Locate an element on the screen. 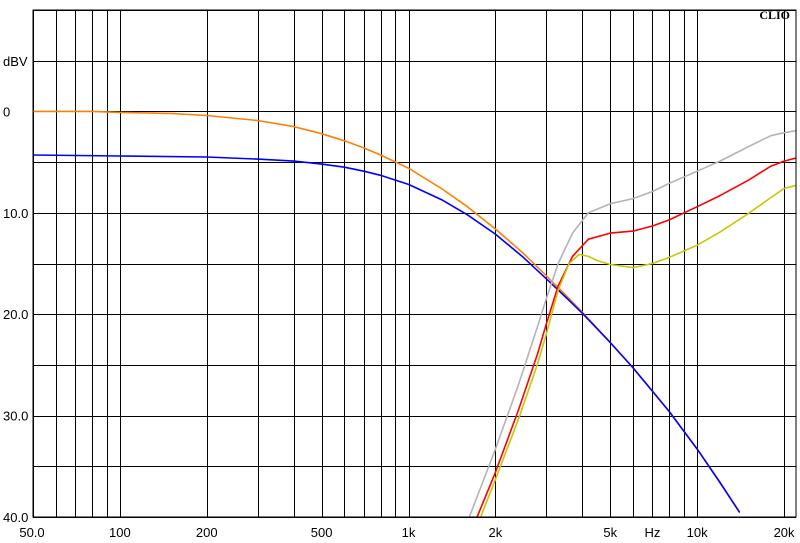  x-tick-label: 100 is located at coordinates (120, 532).